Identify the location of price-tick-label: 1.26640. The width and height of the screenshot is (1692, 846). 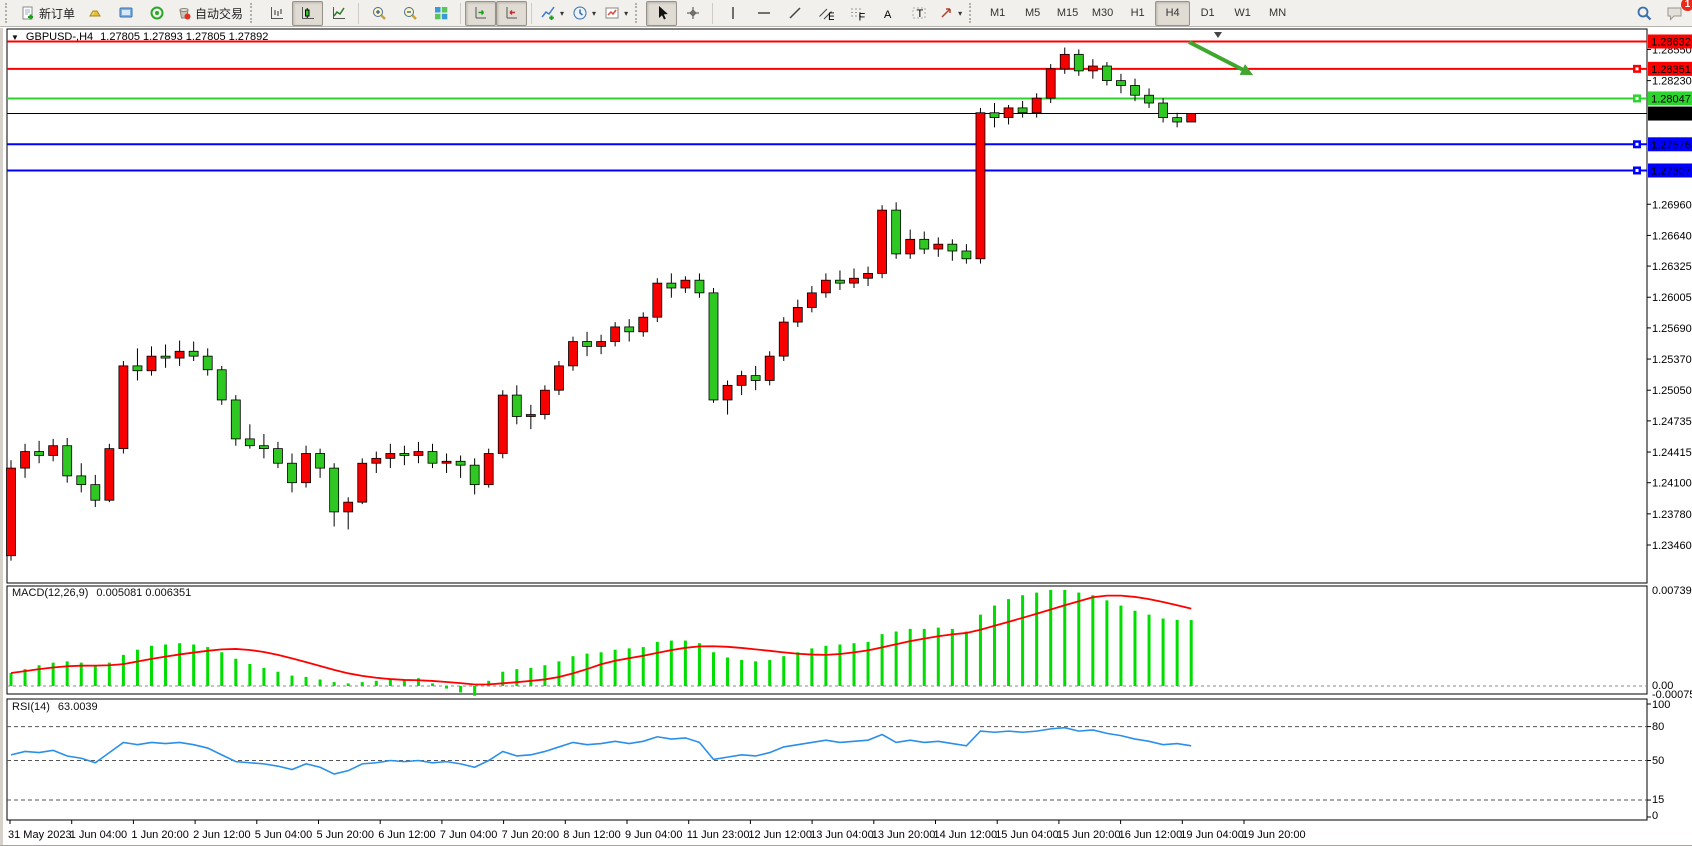
(1672, 236).